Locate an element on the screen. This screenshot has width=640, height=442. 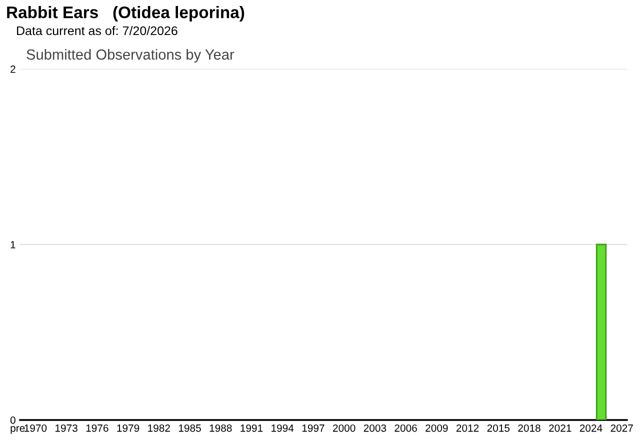
x-tick-label: 1994 is located at coordinates (283, 428).